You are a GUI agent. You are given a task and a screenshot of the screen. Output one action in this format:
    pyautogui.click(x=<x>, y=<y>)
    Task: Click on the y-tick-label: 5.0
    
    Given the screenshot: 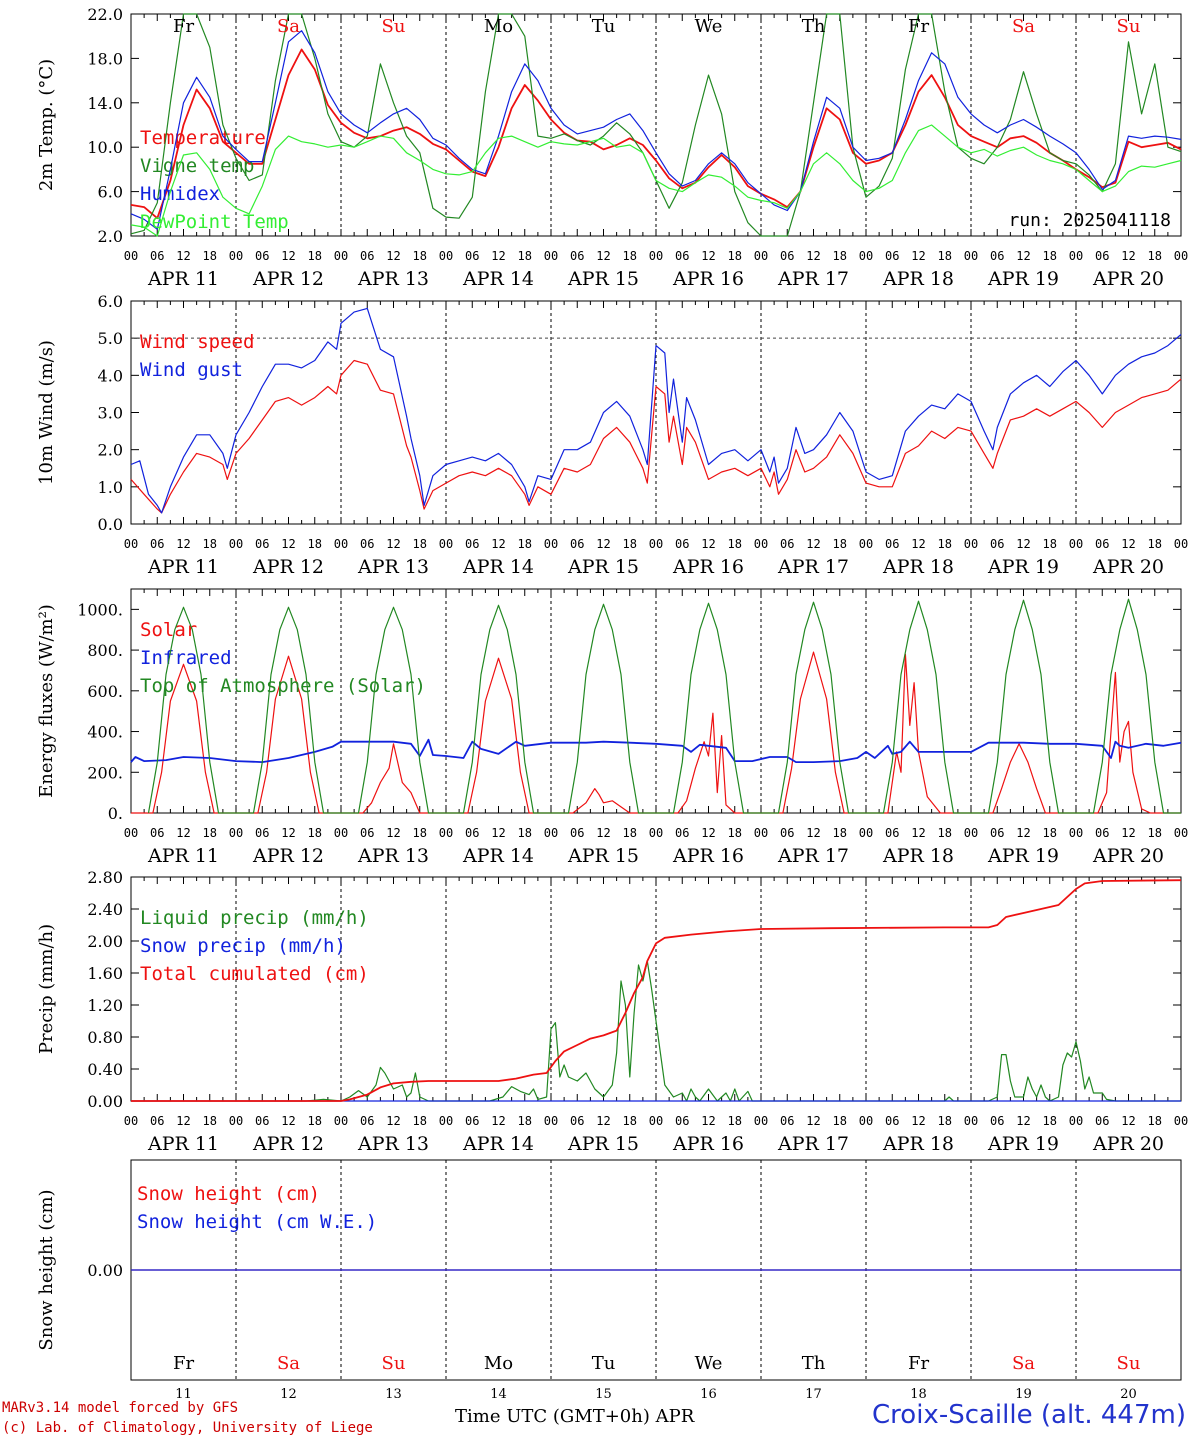 What is the action you would take?
    pyautogui.click(x=110, y=338)
    